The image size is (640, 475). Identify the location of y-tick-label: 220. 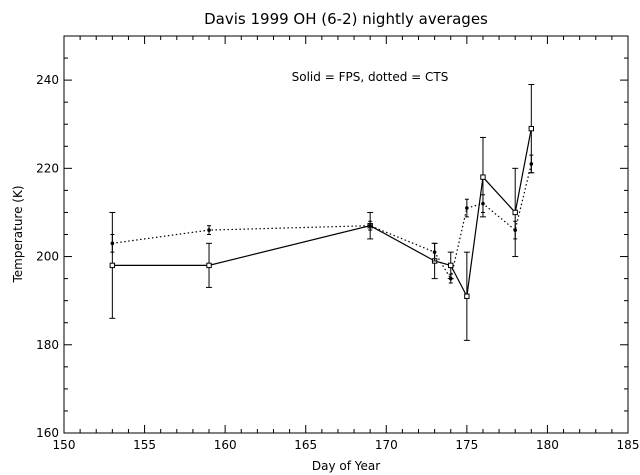
(47, 168).